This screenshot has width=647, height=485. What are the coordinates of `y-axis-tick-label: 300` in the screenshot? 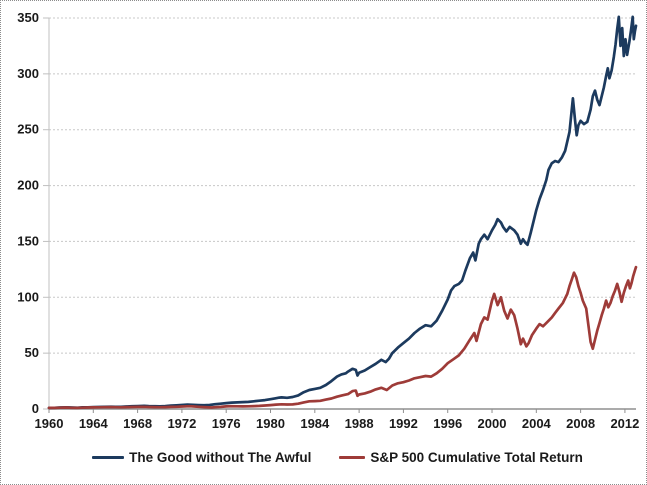 It's located at (28, 73).